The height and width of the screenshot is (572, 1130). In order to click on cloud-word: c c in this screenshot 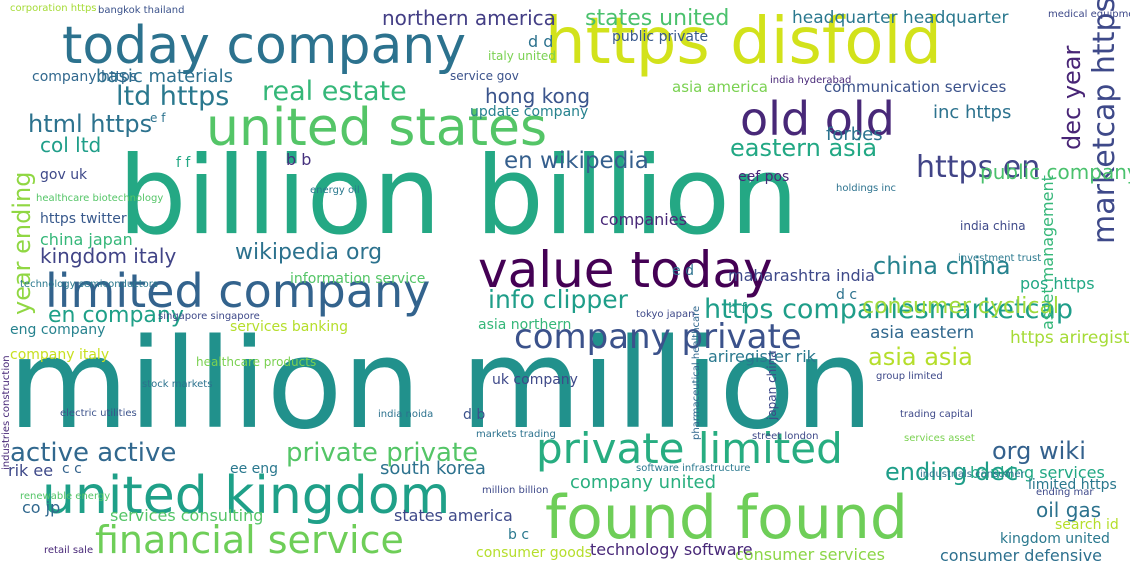, I will do `click(72, 469)`.